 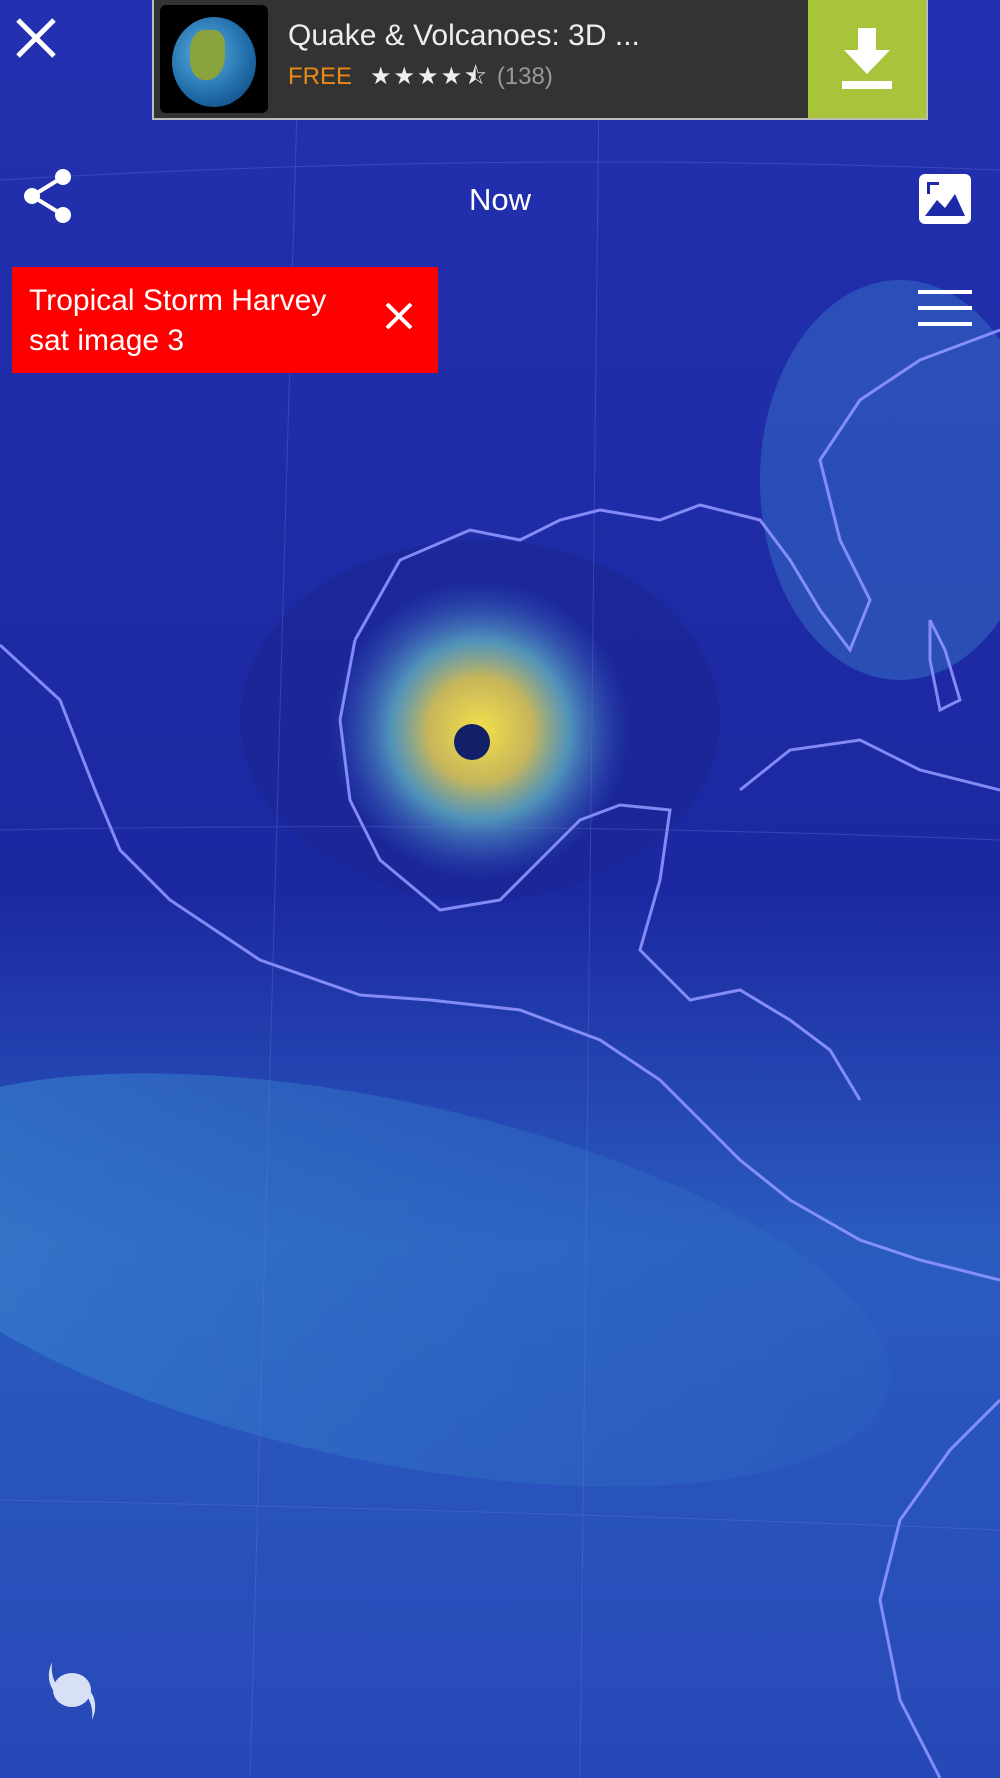 I want to click on ad-price: FREE, so click(x=320, y=76).